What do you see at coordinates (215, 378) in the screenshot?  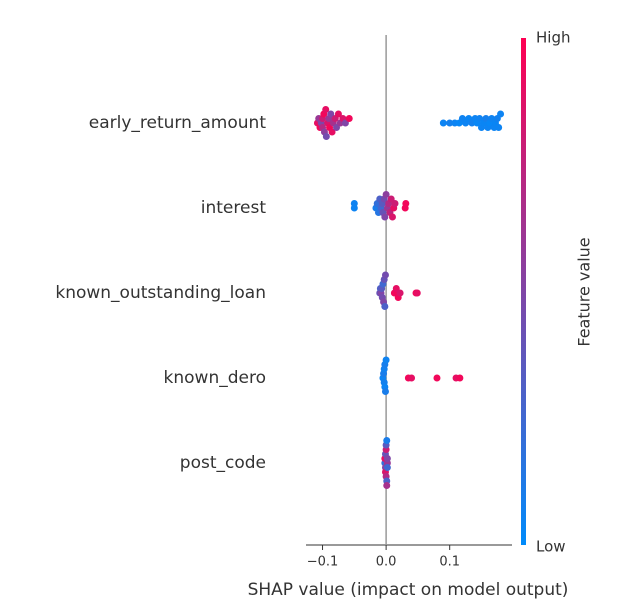 I see `feature-label: known_dero` at bounding box center [215, 378].